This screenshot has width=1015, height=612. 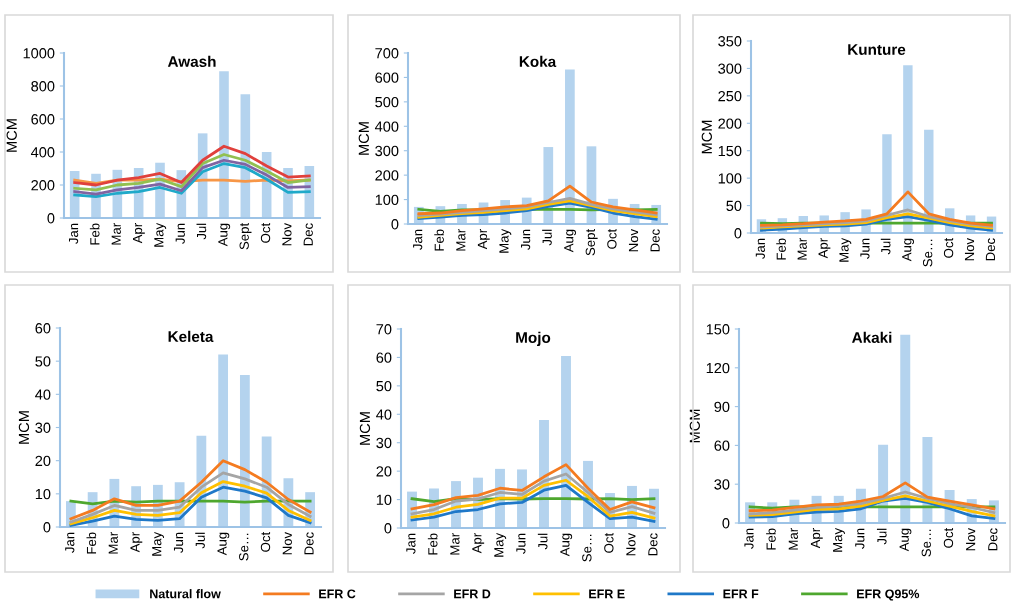 I want to click on y-tick-label: 150, so click(x=730, y=151).